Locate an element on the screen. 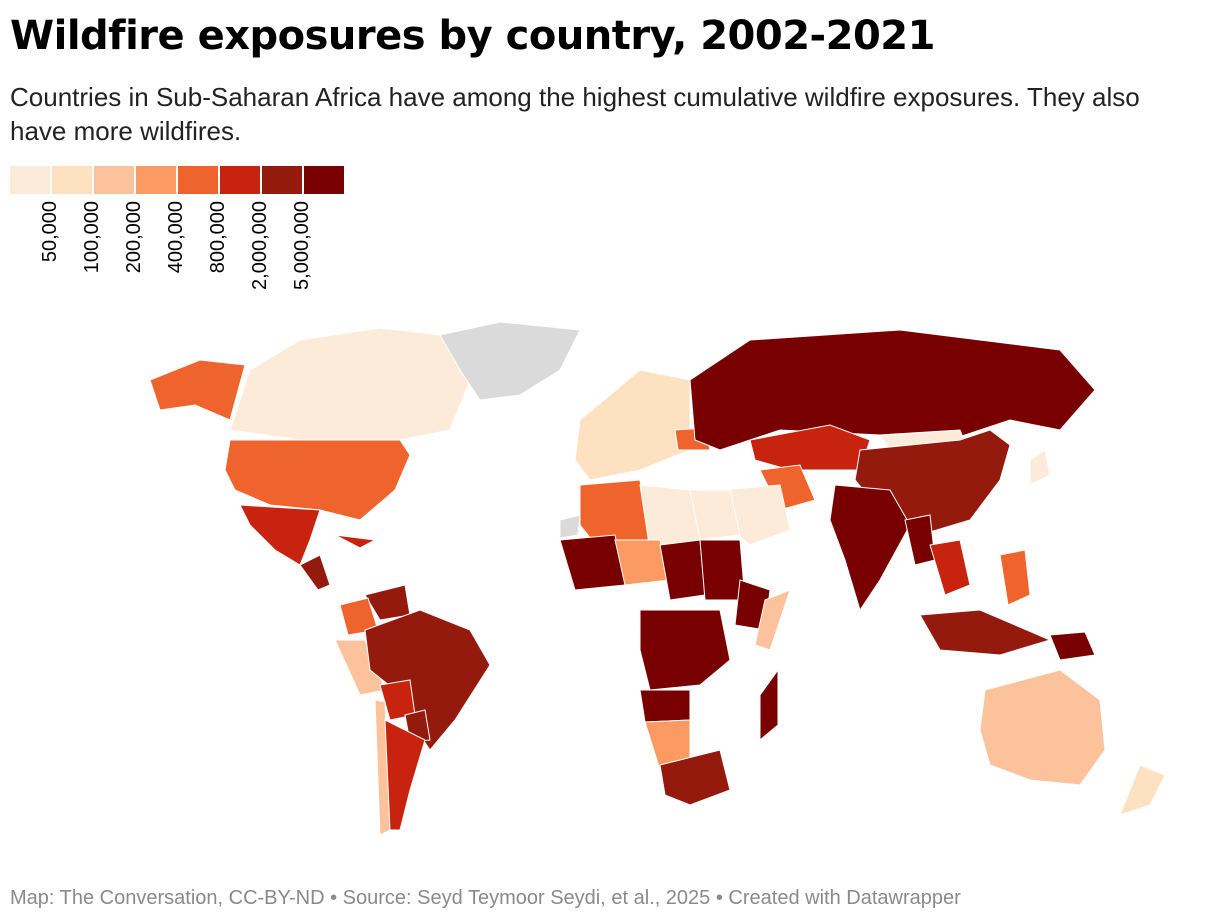 The height and width of the screenshot is (922, 1220). legend-label-3: 400,000 is located at coordinates (176, 237).